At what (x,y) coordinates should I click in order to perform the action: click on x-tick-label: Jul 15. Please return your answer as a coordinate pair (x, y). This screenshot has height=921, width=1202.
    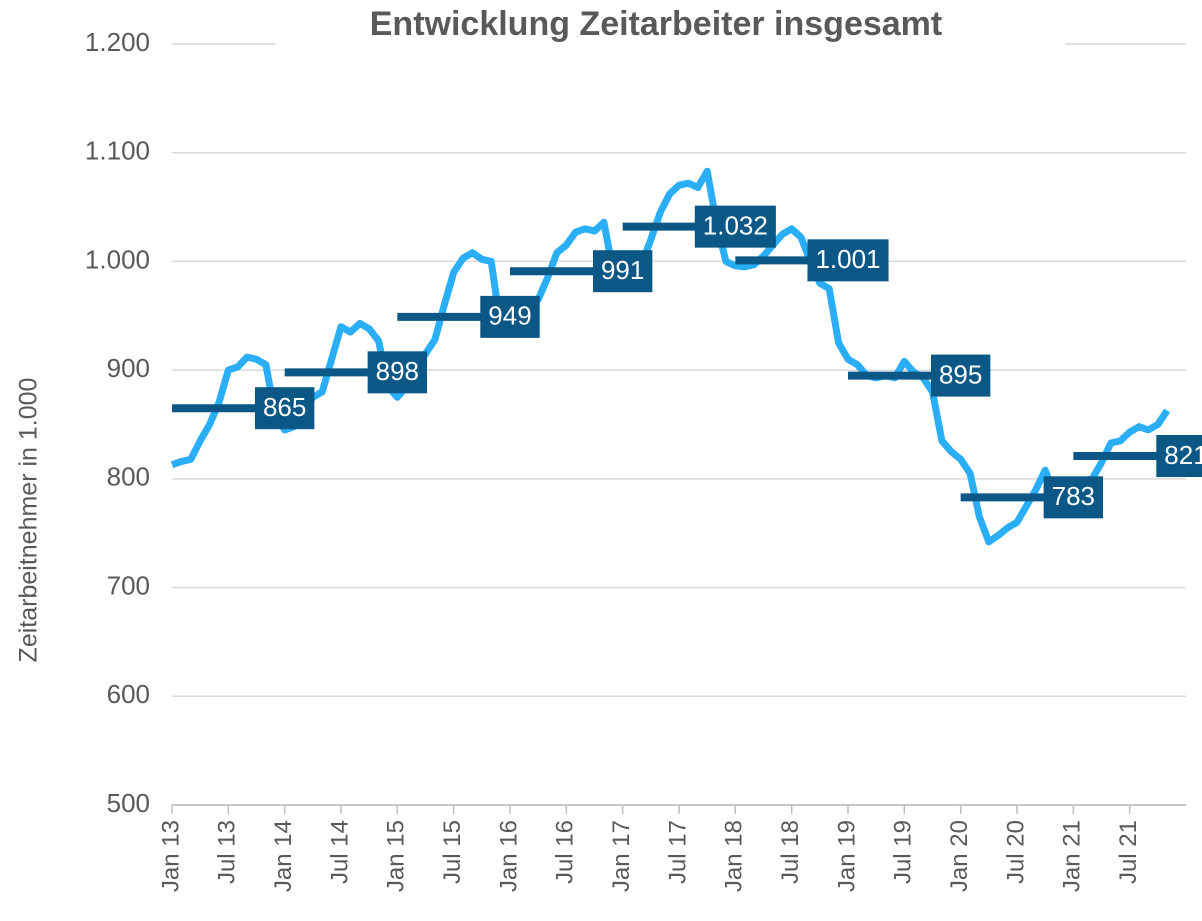
    Looking at the image, I should click on (452, 852).